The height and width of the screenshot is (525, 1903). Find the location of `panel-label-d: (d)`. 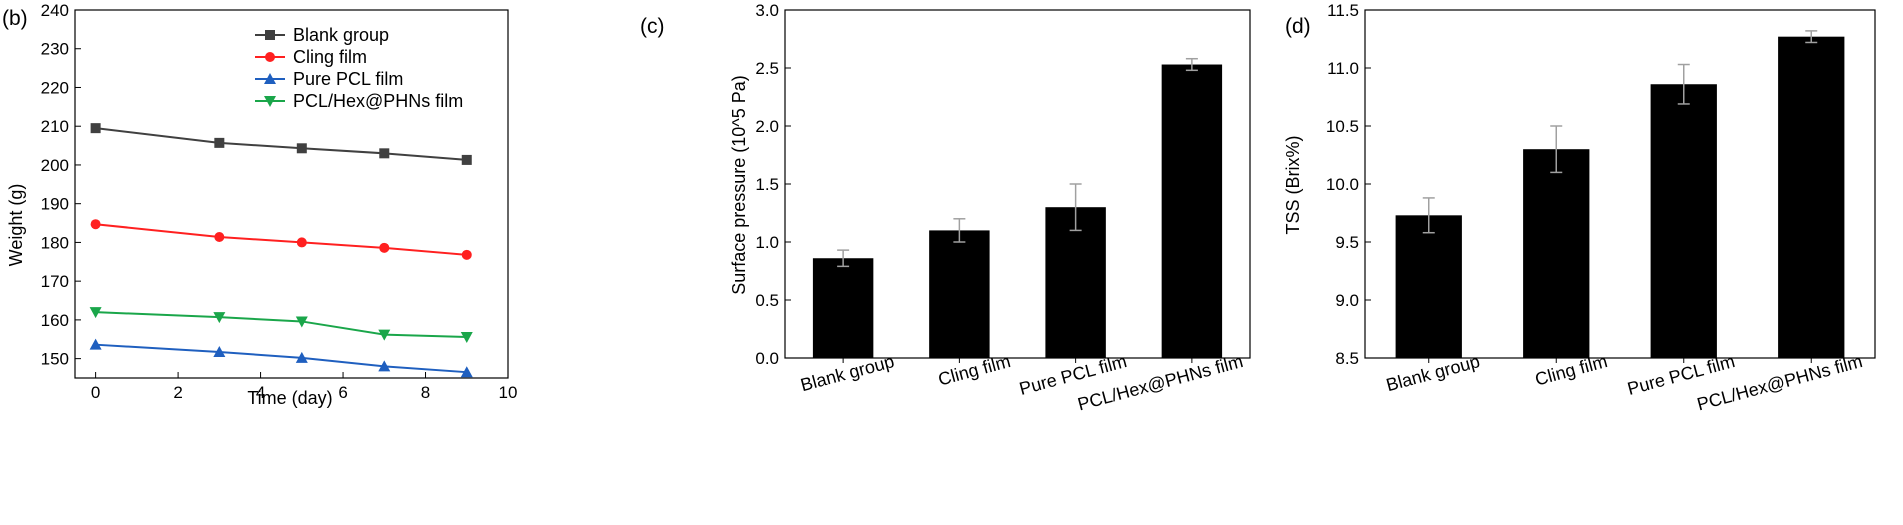

panel-label-d: (d) is located at coordinates (1298, 26).